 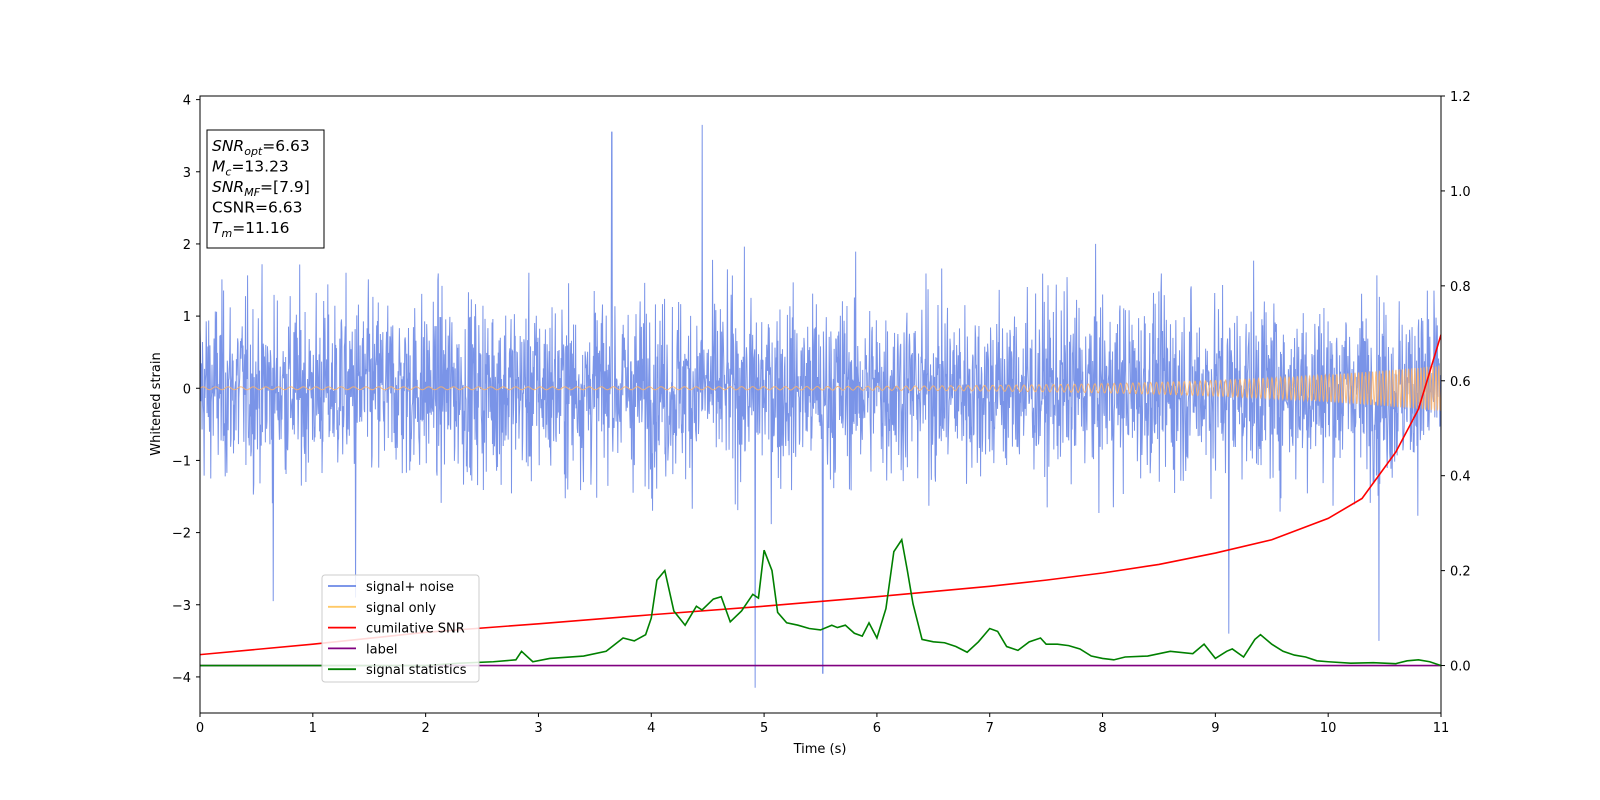 I want to click on series-signal-only, so click(x=820, y=388).